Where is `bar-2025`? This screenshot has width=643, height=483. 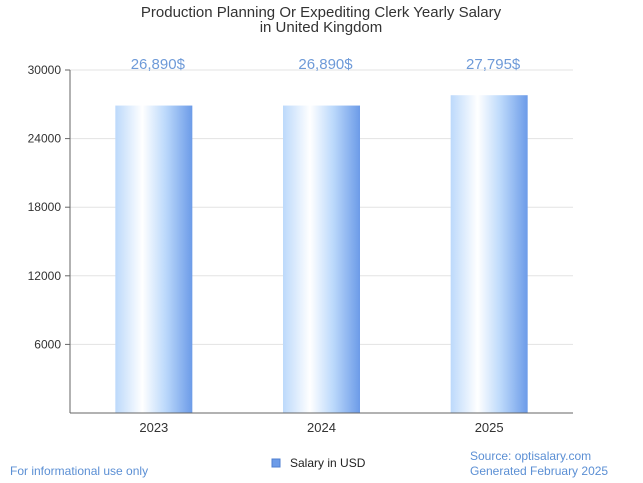 bar-2025 is located at coordinates (489, 254).